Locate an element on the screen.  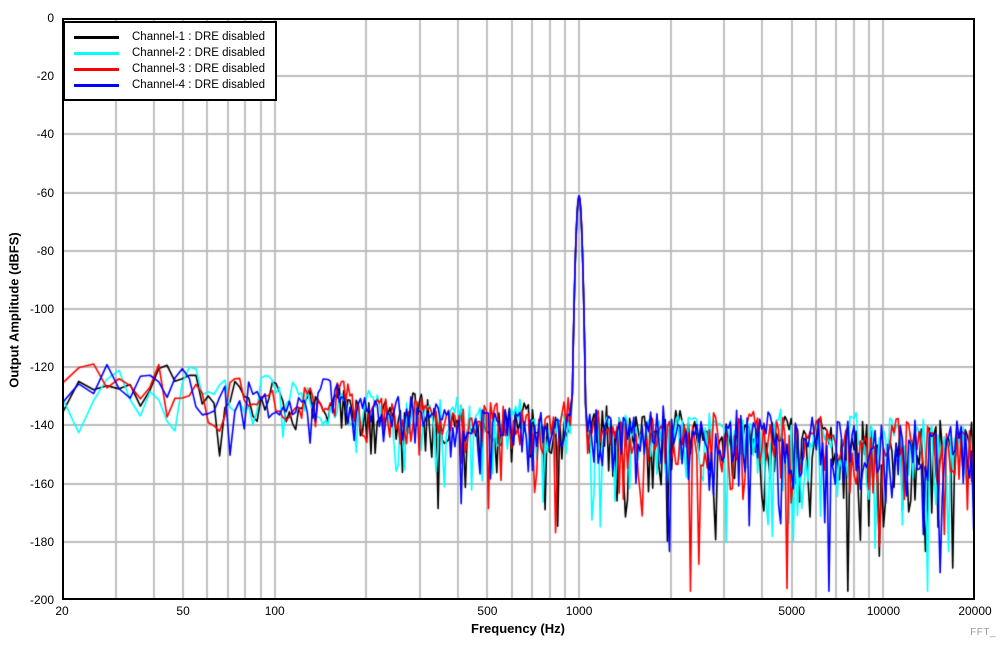
x-tick-label: 20 is located at coordinates (62, 611).